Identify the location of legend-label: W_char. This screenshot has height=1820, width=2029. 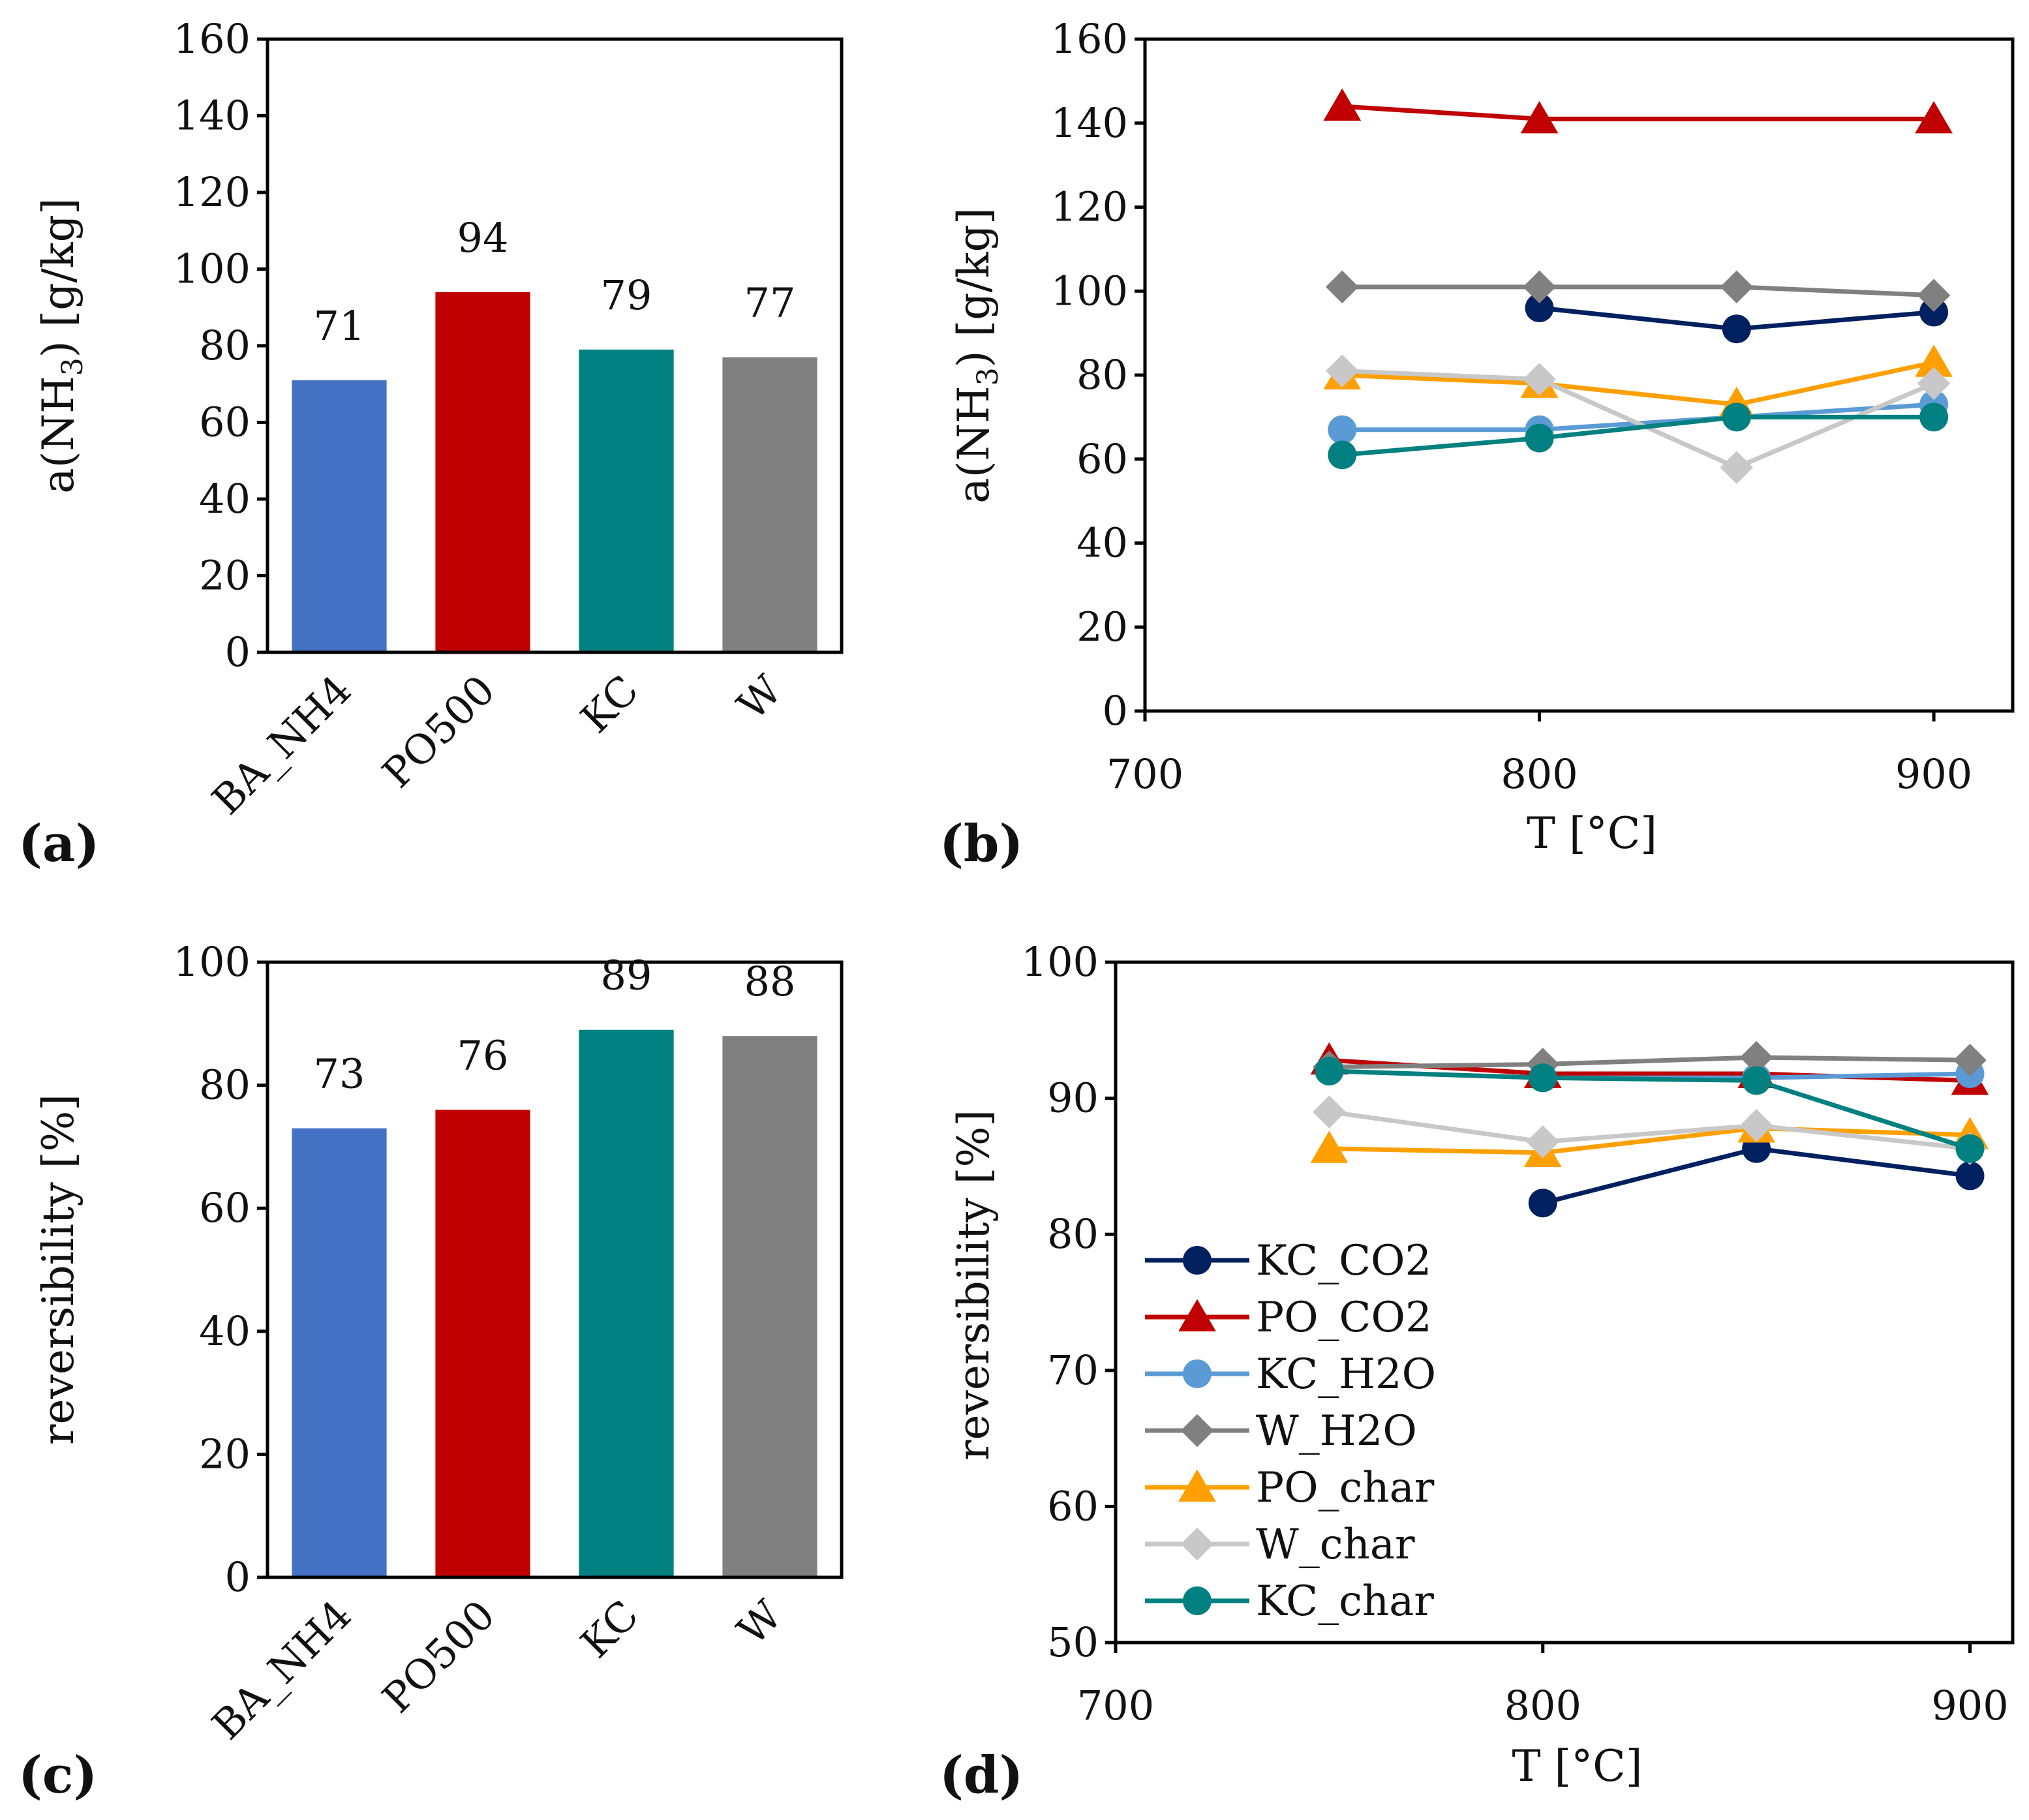
(1336, 1545).